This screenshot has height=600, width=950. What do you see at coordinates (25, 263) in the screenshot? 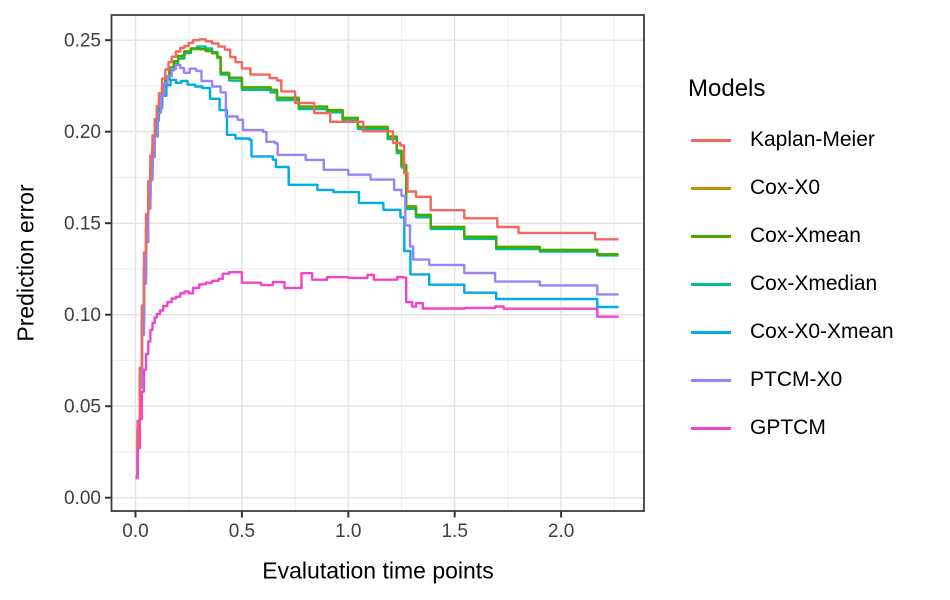
I see `y-axis-title: Prediction error` at bounding box center [25, 263].